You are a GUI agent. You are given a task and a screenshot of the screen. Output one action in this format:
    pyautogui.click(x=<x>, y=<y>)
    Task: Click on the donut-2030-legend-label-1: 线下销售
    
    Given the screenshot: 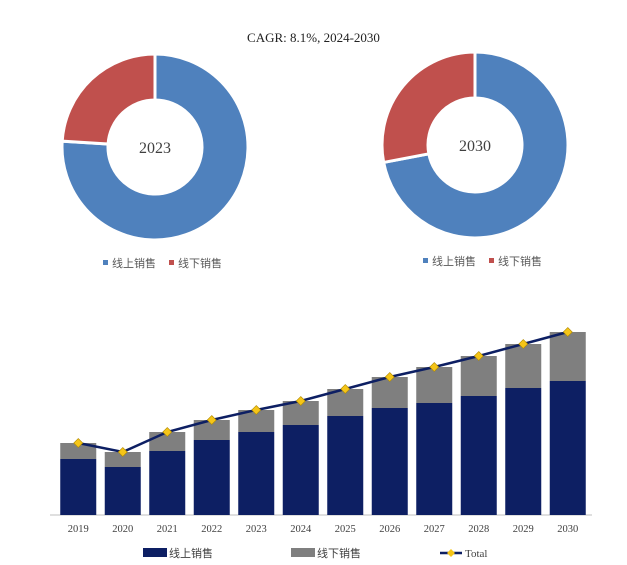 What is the action you would take?
    pyautogui.click(x=520, y=261)
    